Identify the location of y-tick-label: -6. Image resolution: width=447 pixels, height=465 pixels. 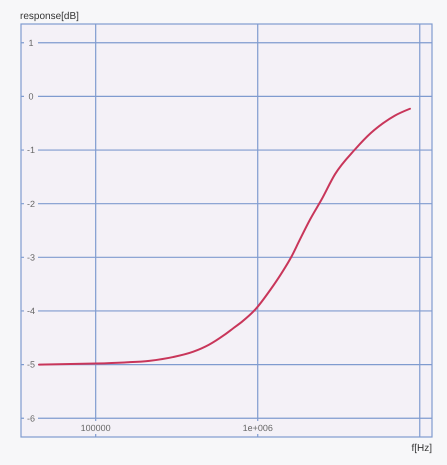
(31, 418).